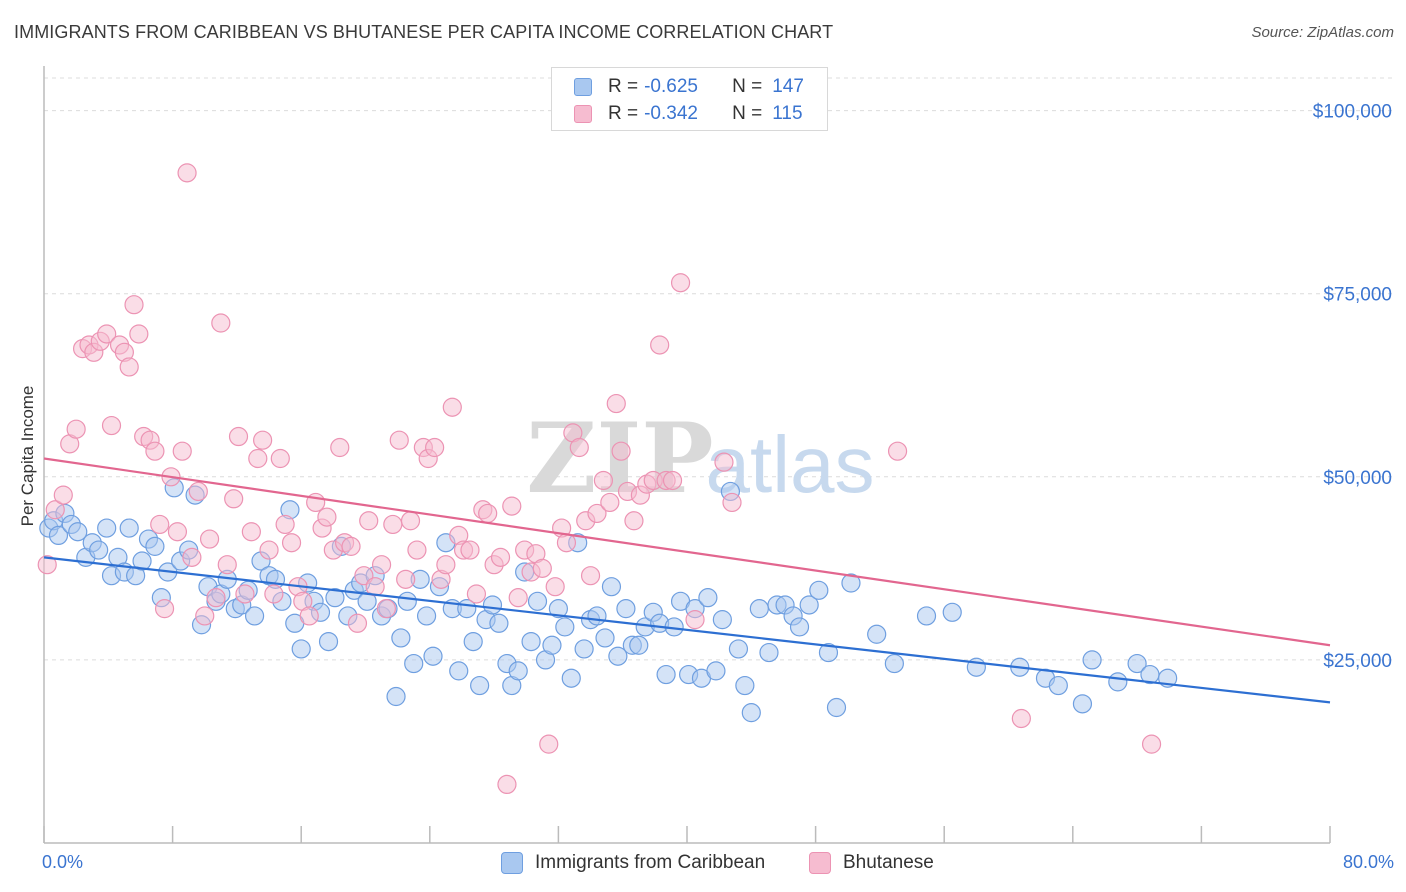  I want to click on n-value: 147, so click(788, 86).